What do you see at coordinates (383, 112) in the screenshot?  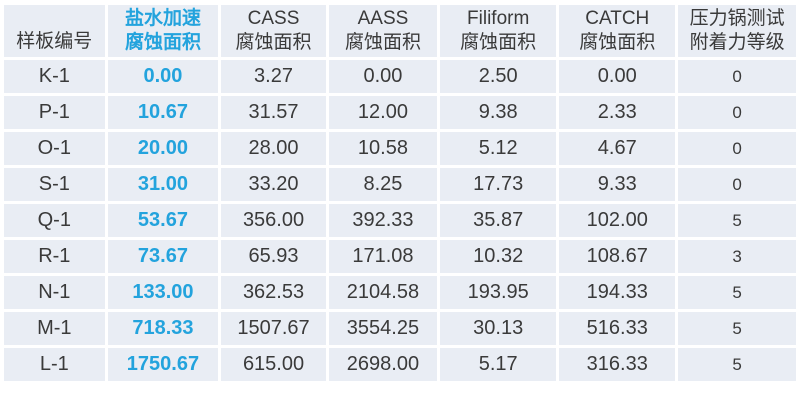 I see `aass-cell: 12.00` at bounding box center [383, 112].